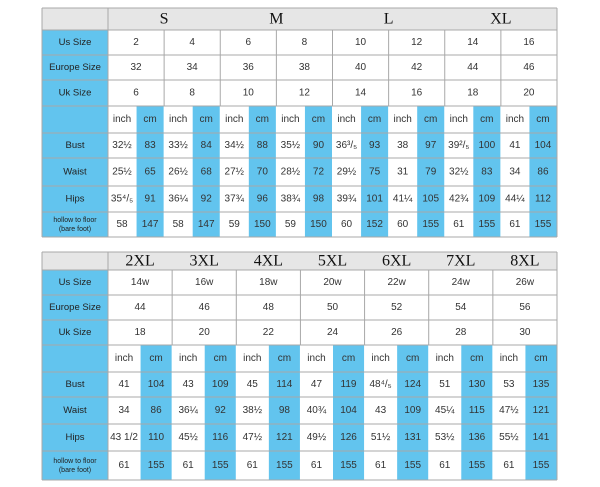  What do you see at coordinates (124, 384) in the screenshot?
I see `cell: 41` at bounding box center [124, 384].